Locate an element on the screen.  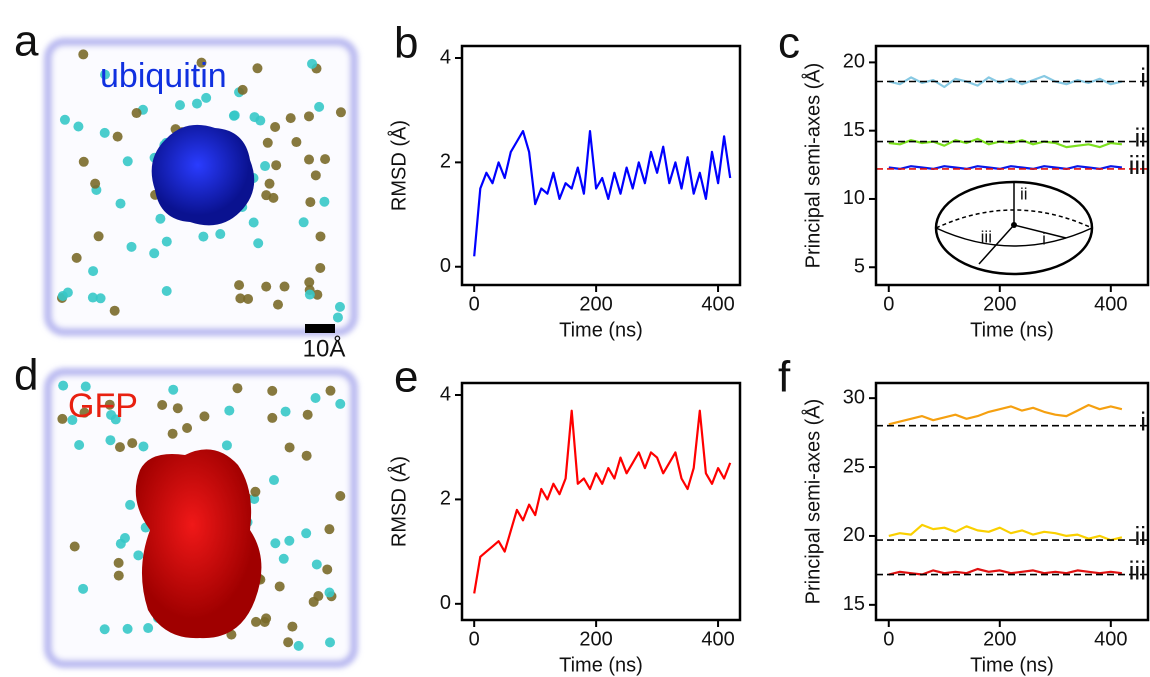
inset-center is located at coordinates (1014, 225).